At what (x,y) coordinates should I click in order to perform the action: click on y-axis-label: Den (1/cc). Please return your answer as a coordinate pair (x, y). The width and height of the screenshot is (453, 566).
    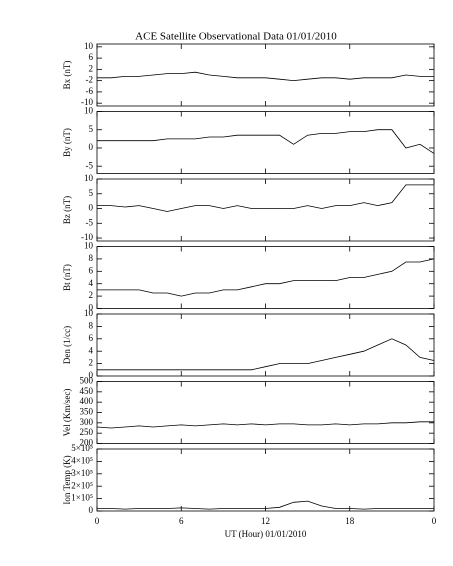
    Looking at the image, I should click on (67, 345).